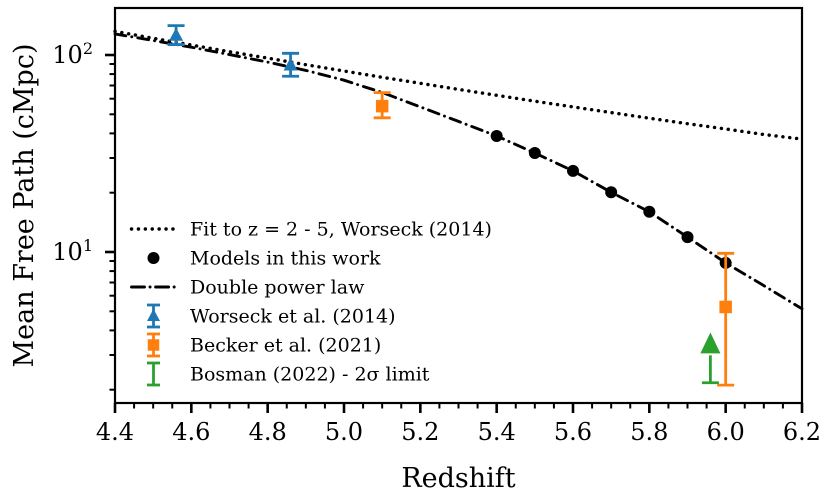 The width and height of the screenshot is (830, 498). Describe the element at coordinates (72, 251) in the screenshot. I see `y-tick-label: 10¹` at that location.